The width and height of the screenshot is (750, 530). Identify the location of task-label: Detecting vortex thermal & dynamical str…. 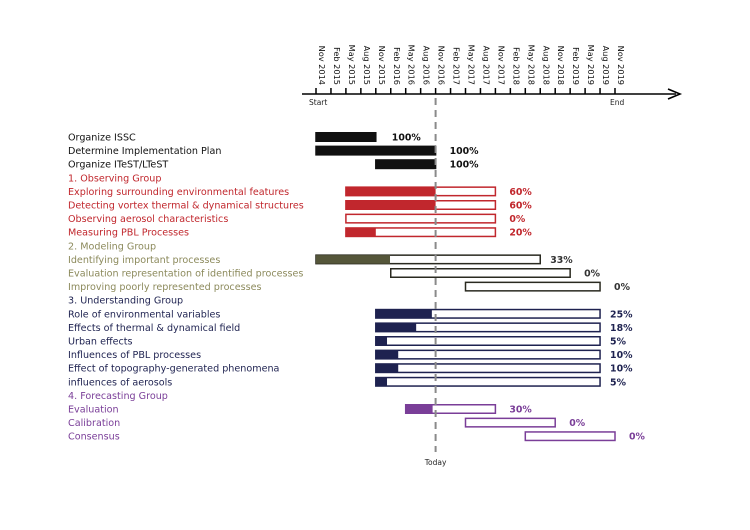
(186, 206).